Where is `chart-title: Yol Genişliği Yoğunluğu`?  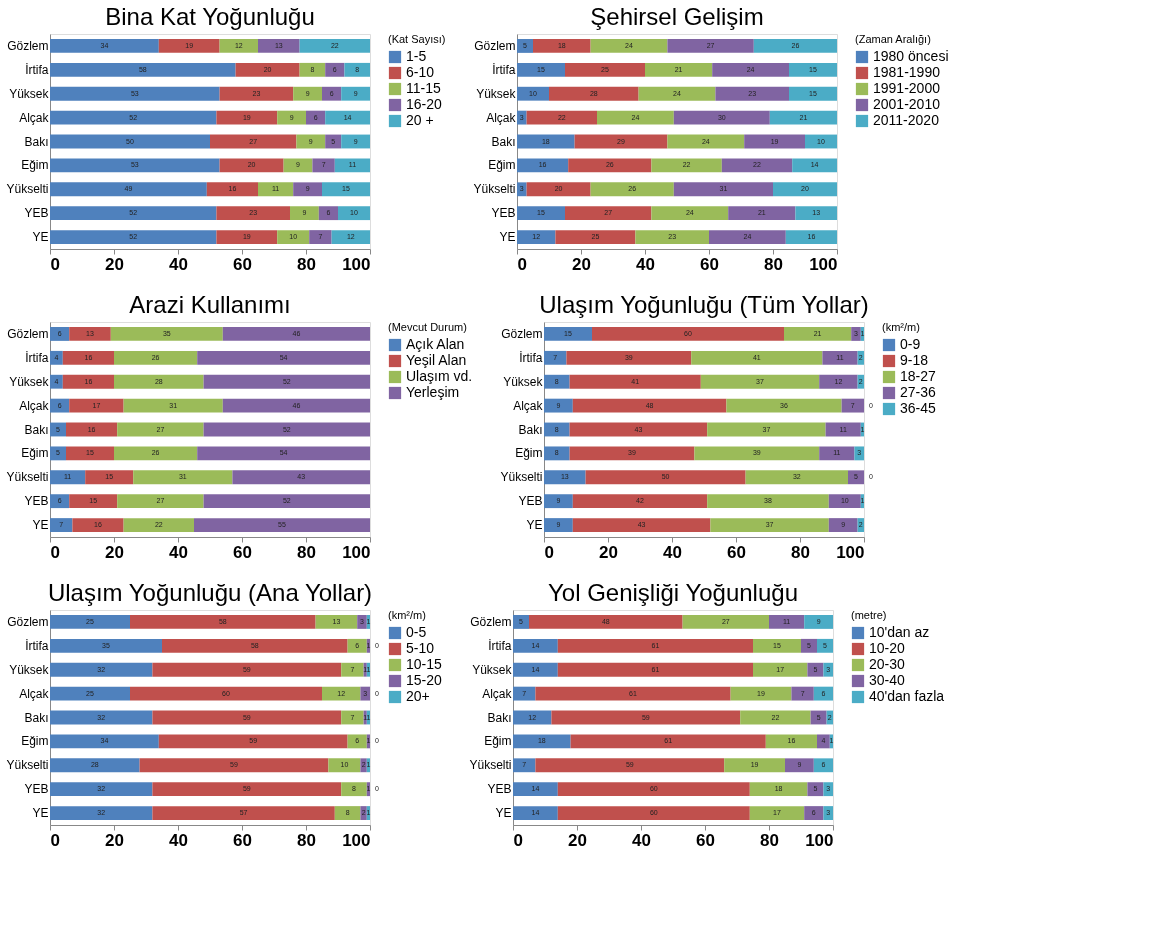 chart-title: Yol Genişliği Yoğunluğu is located at coordinates (673, 592).